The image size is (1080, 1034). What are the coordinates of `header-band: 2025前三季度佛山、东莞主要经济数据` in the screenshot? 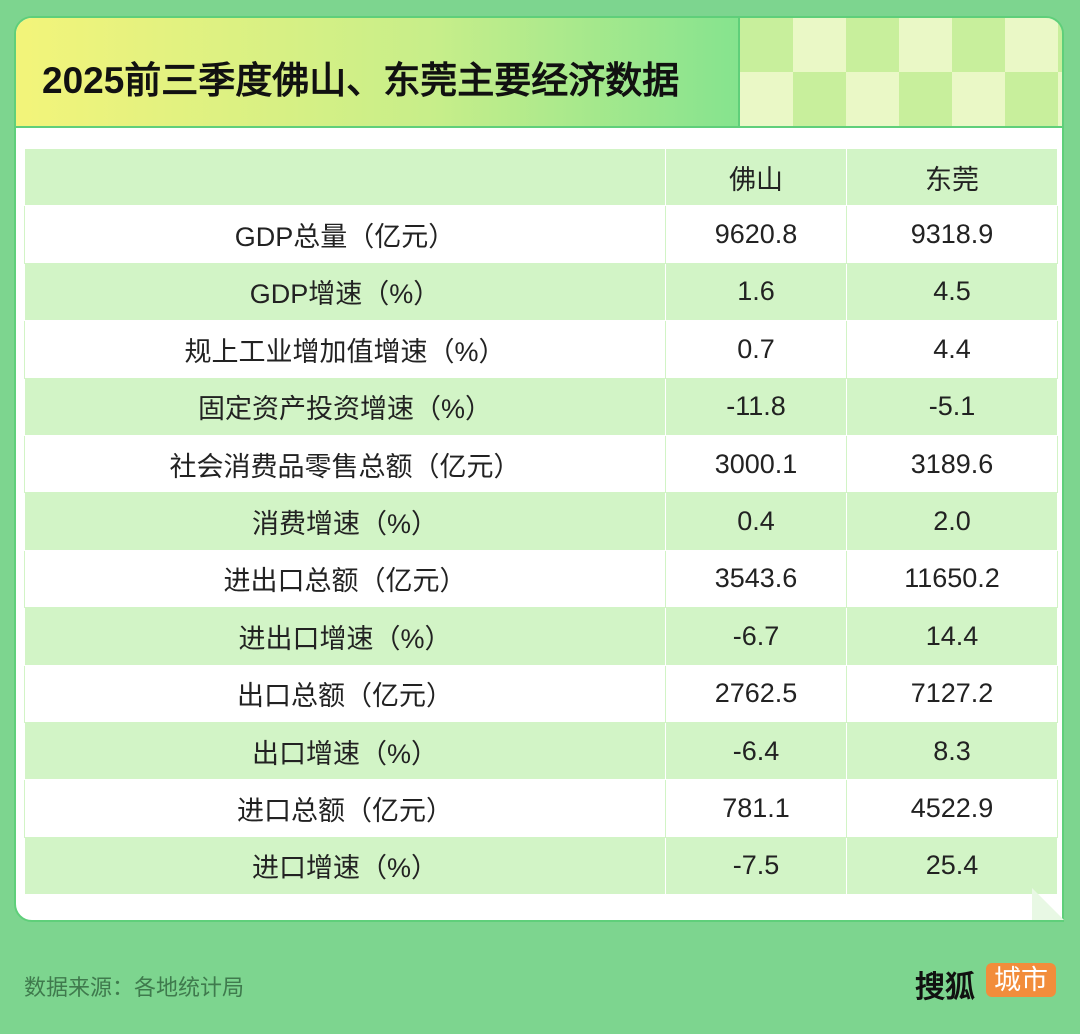 It's located at (539, 73).